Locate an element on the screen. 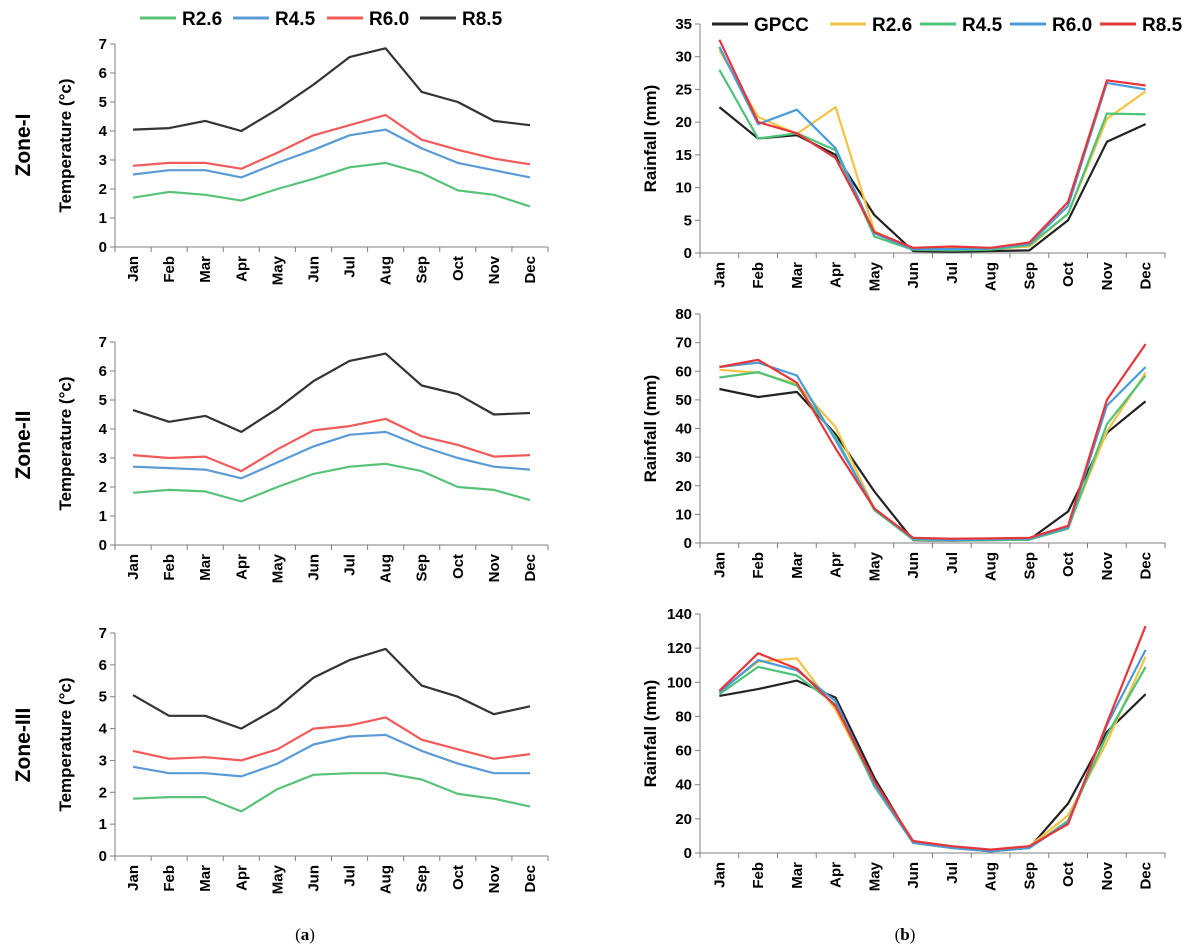  y-tick-label: 100 is located at coordinates (679, 682).